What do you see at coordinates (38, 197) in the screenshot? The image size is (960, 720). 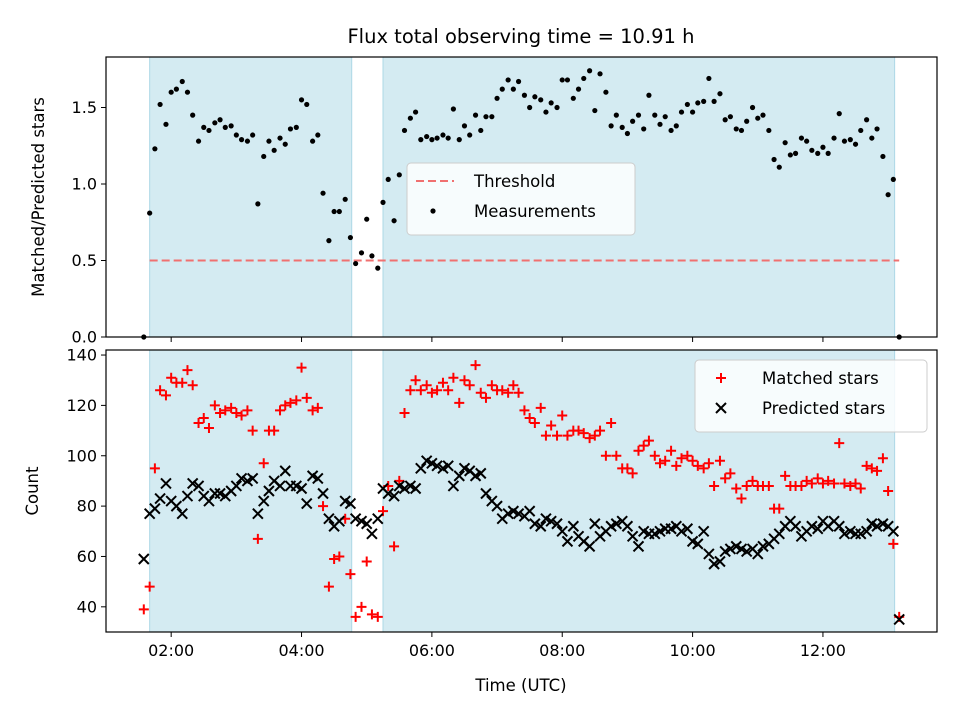 I see `y-axis-label: Matched/Predicted stars` at bounding box center [38, 197].